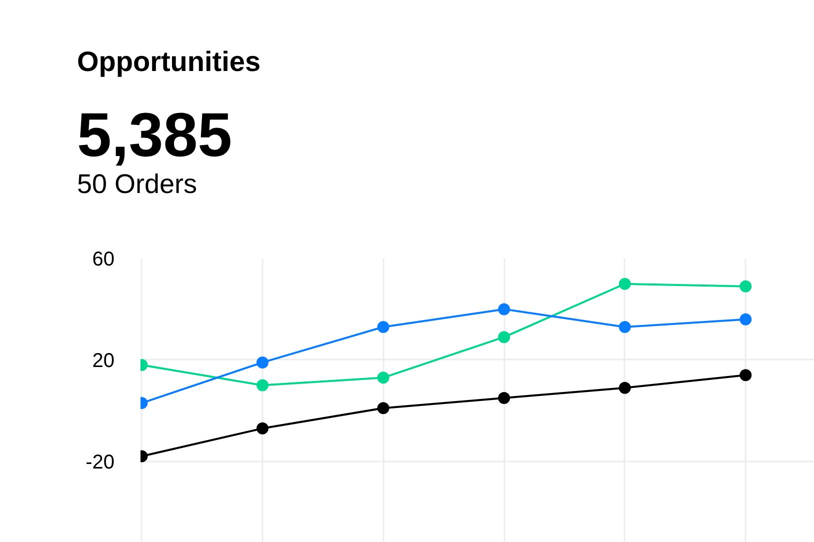  What do you see at coordinates (169, 62) in the screenshot?
I see `chart-title: Opportunities` at bounding box center [169, 62].